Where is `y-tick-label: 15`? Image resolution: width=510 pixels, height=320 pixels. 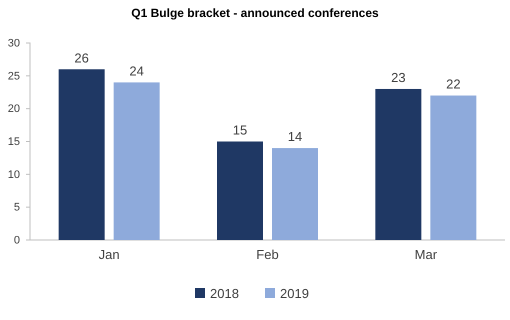
y-tick-label: 15 is located at coordinates (14, 142).